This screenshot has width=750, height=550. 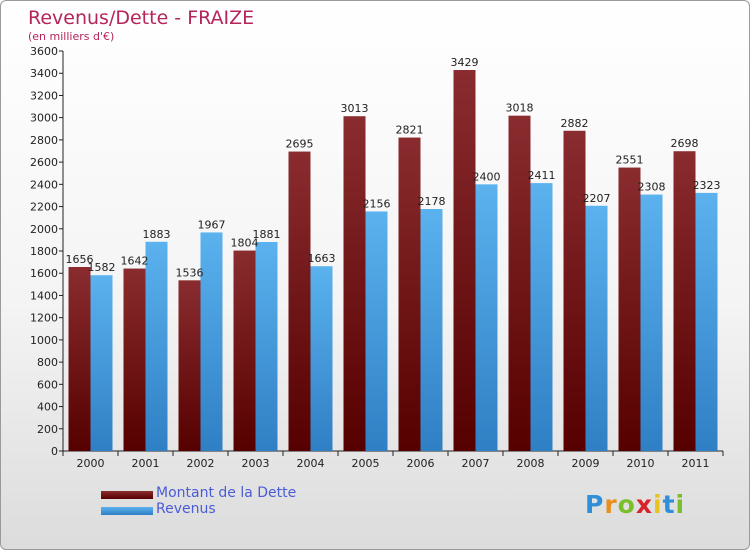 What do you see at coordinates (190, 272) in the screenshot?
I see `data-label: 1536` at bounding box center [190, 272].